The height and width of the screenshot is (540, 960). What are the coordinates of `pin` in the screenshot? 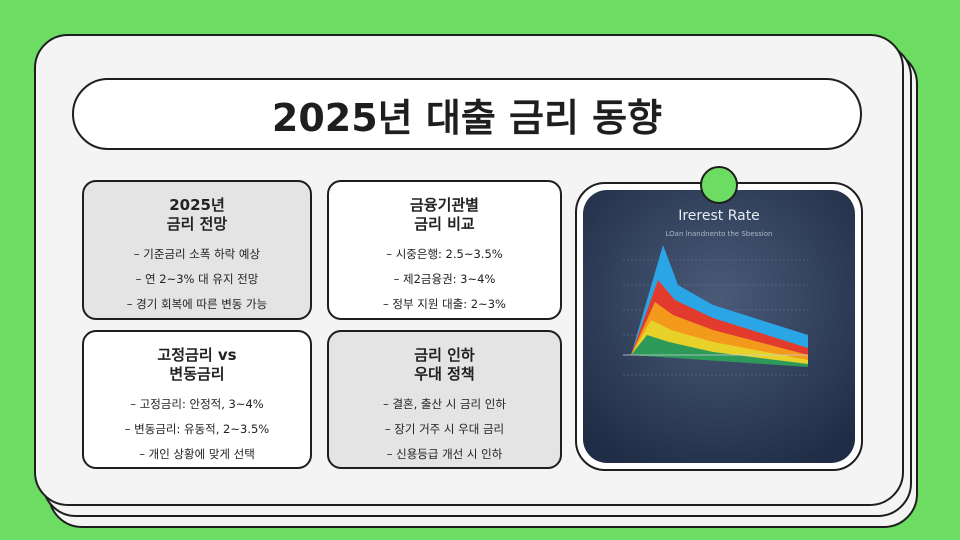 It's located at (719, 185).